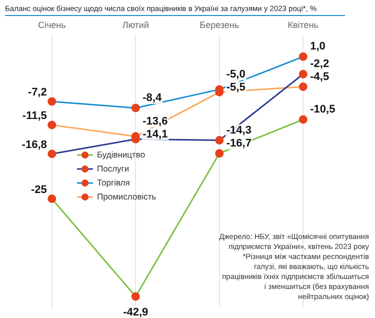 The image size is (375, 318). What do you see at coordinates (239, 130) in the screenshot?
I see `data-label: -14,3` at bounding box center [239, 130].